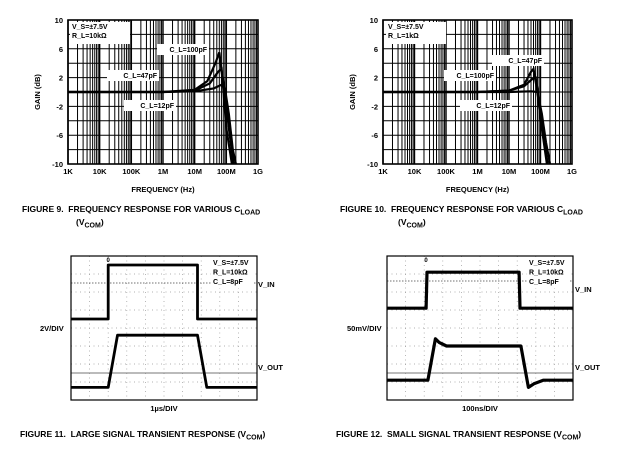  I want to click on figure-number: FIGURE 12., so click(359, 434).